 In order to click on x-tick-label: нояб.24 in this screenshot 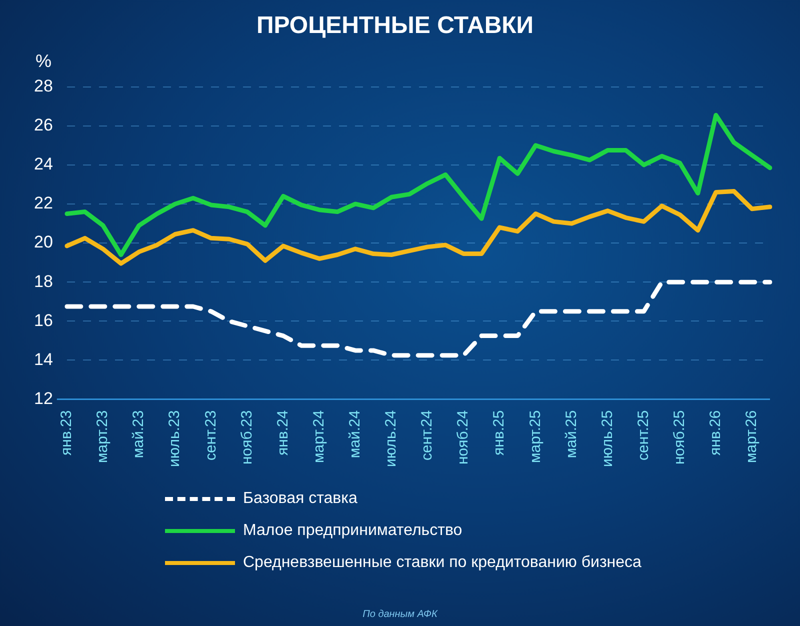, I will do `click(463, 437)`.